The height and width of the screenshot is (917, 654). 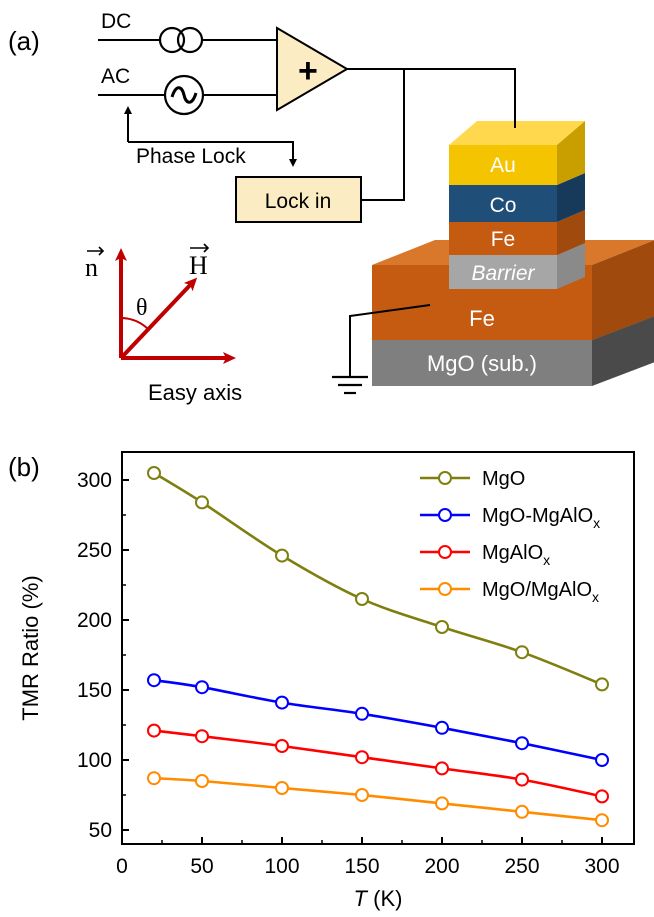 I want to click on substrate-front, so click(x=482, y=363).